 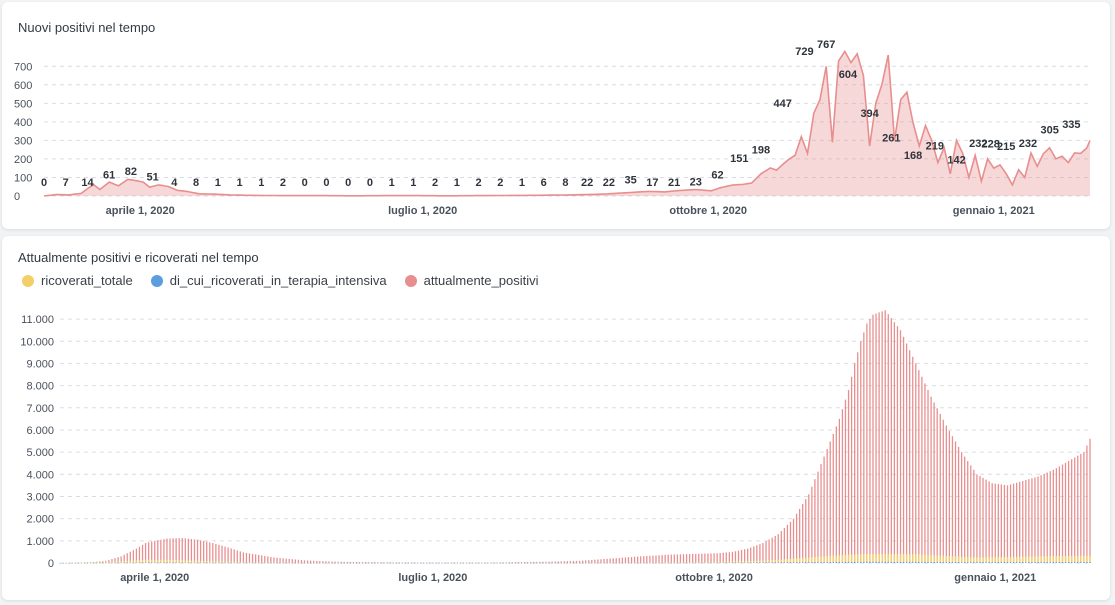 I want to click on legend-item-terapia-intensiva: di_cui_ricoverati_in_terapia_intensiva, so click(x=268, y=280).